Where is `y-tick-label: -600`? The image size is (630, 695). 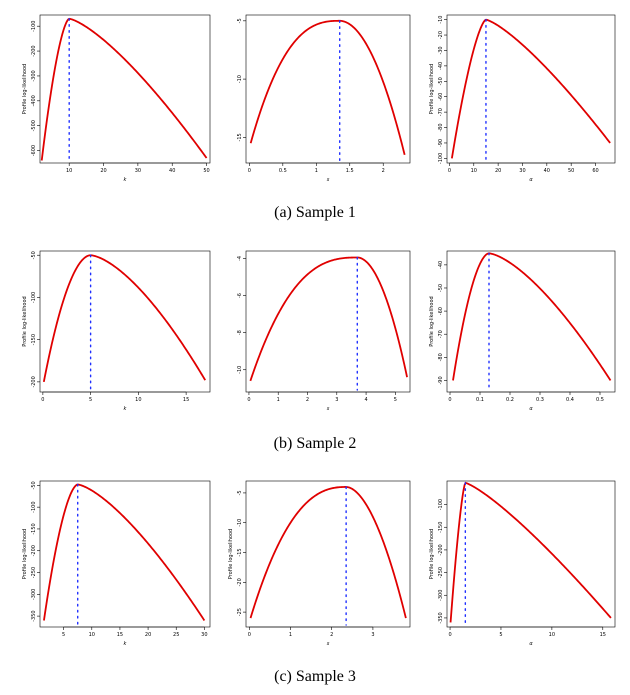
y-tick-label: -600 is located at coordinates (34, 150).